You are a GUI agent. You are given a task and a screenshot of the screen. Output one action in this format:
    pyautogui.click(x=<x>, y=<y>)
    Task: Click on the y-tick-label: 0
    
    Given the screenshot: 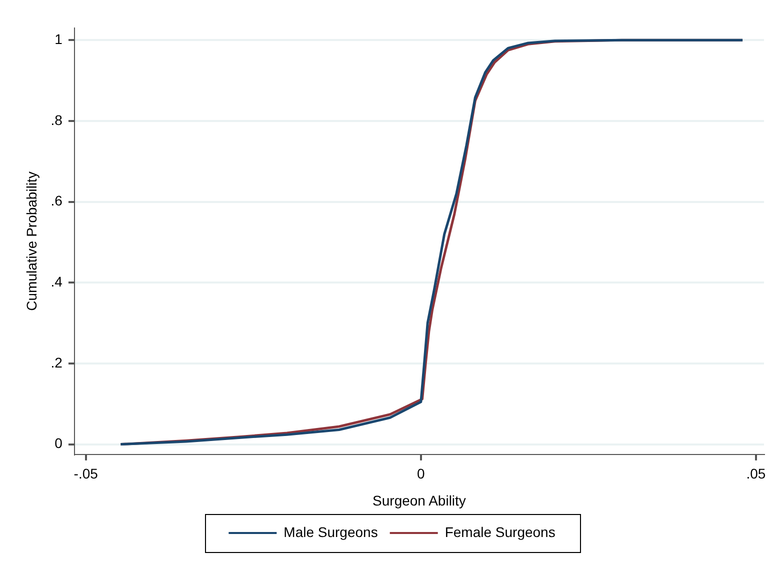 What is the action you would take?
    pyautogui.click(x=58, y=443)
    